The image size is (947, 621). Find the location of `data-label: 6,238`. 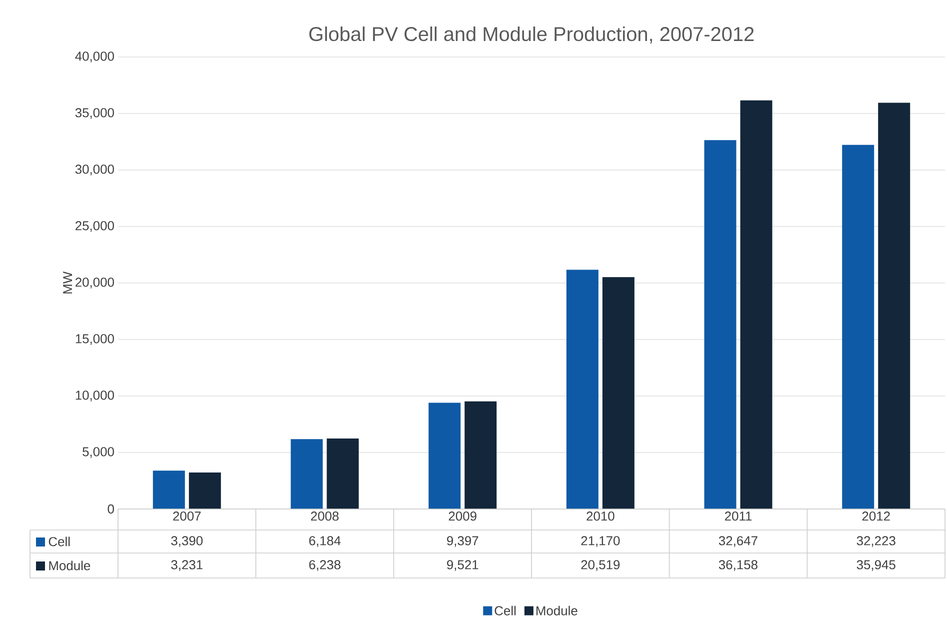

data-label: 6,238 is located at coordinates (324, 565).